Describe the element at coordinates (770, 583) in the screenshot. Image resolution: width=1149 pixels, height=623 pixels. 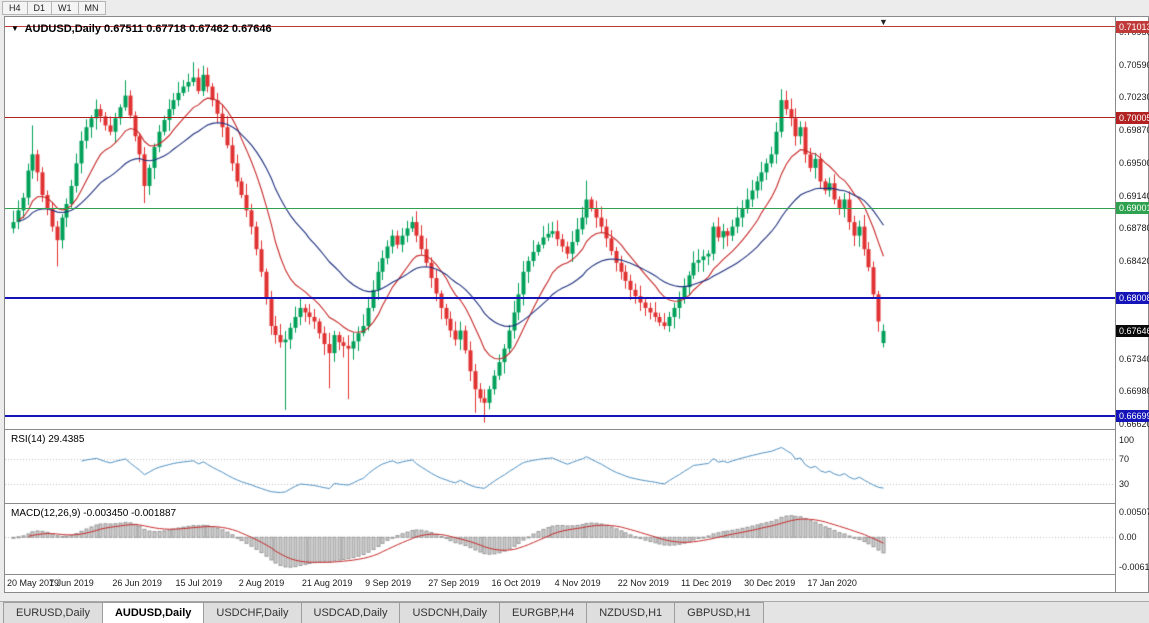
I see `date-axis-label: 30 Dec 2019` at that location.